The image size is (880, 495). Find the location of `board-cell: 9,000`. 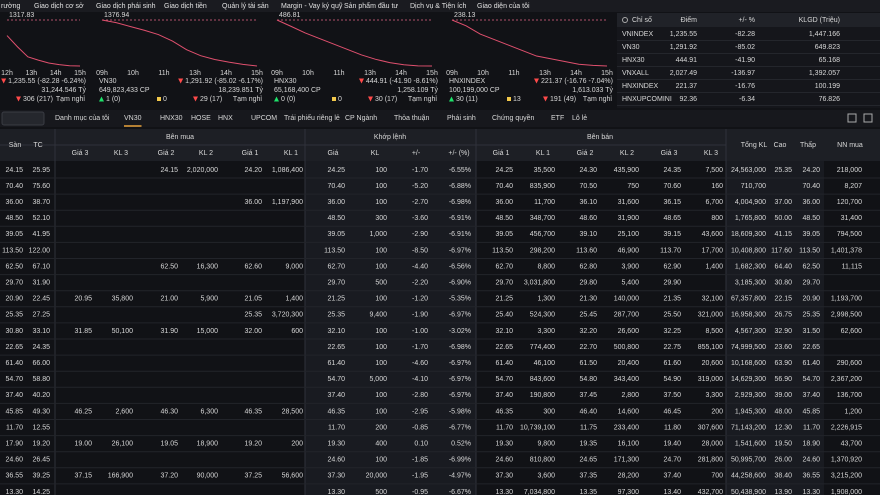

board-cell: 9,000 is located at coordinates (294, 266).